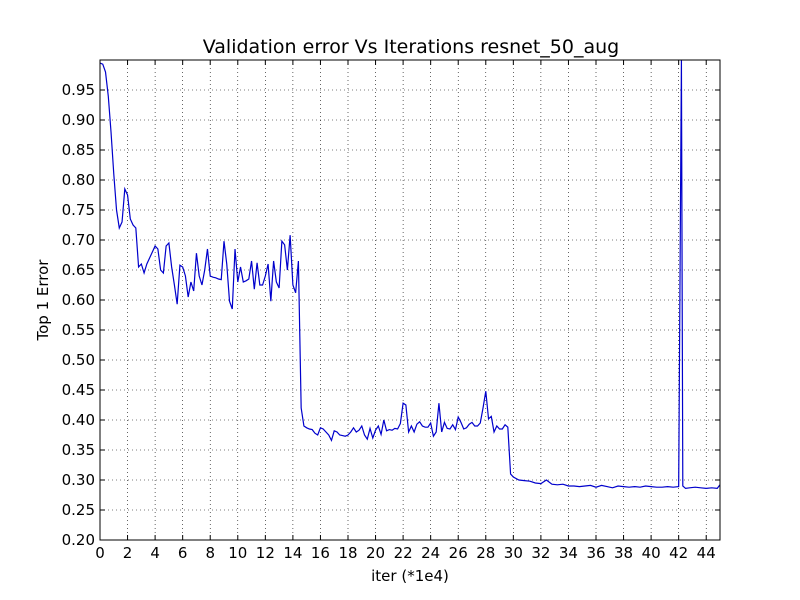 This screenshot has height=600, width=800. I want to click on x-tick-label: 14, so click(292, 553).